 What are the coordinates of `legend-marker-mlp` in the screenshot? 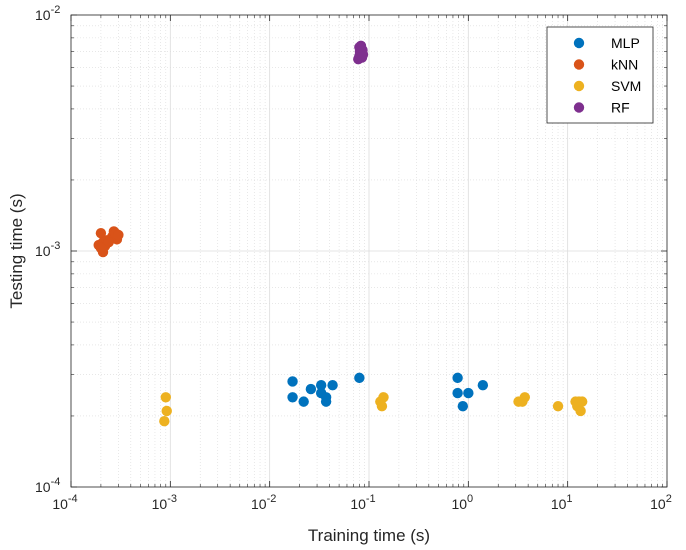 It's located at (579, 43).